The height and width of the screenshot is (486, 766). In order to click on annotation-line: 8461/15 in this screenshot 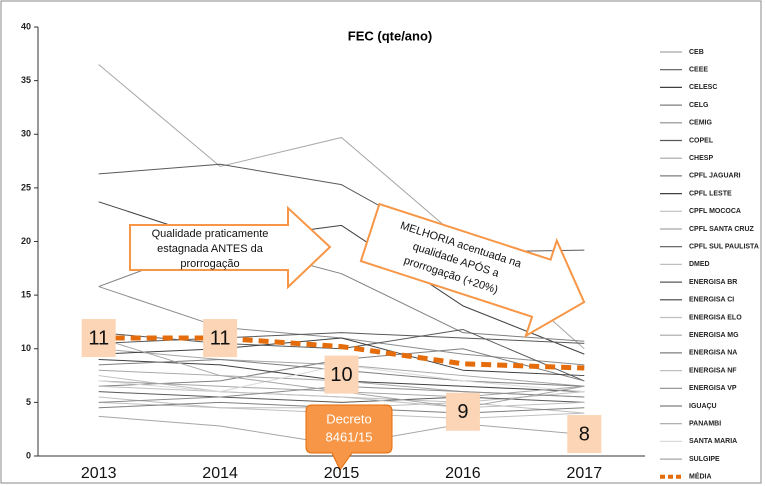, I will do `click(349, 436)`.